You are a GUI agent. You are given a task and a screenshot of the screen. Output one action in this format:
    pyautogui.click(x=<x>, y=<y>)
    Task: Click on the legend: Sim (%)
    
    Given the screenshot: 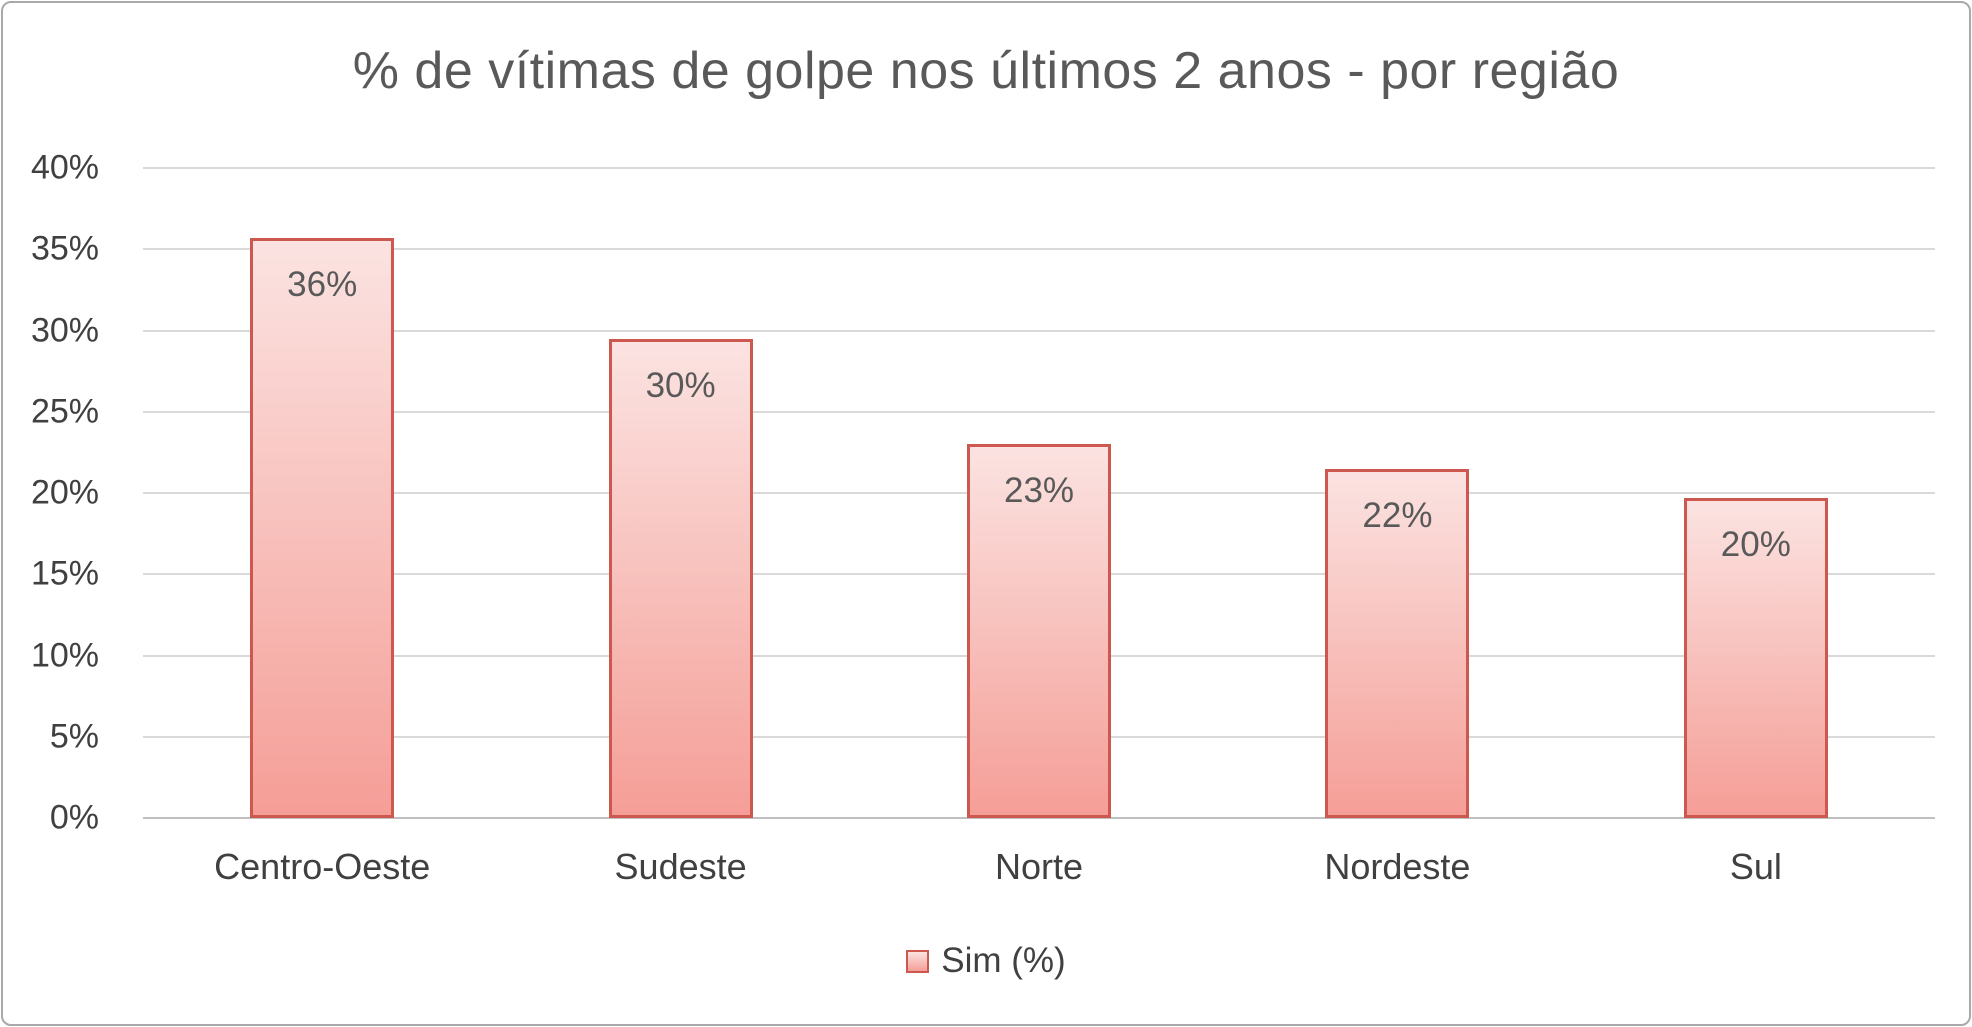 What is the action you would take?
    pyautogui.click(x=986, y=961)
    